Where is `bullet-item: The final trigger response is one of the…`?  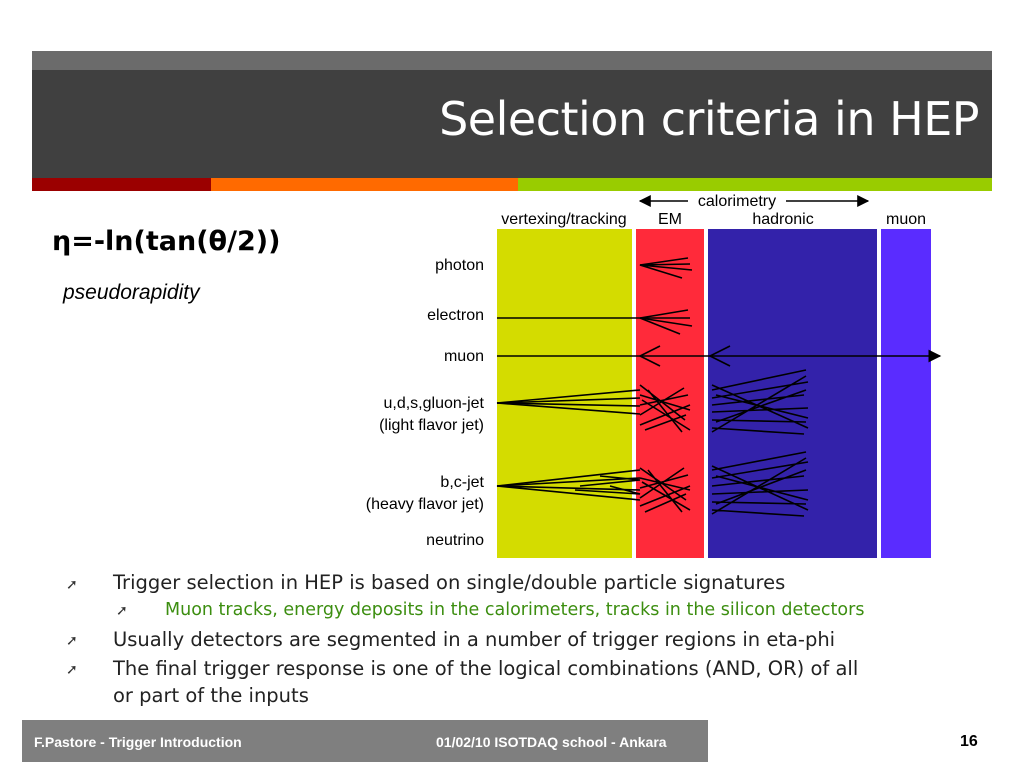
bullet-item: The final trigger response is one of the… is located at coordinates (486, 668).